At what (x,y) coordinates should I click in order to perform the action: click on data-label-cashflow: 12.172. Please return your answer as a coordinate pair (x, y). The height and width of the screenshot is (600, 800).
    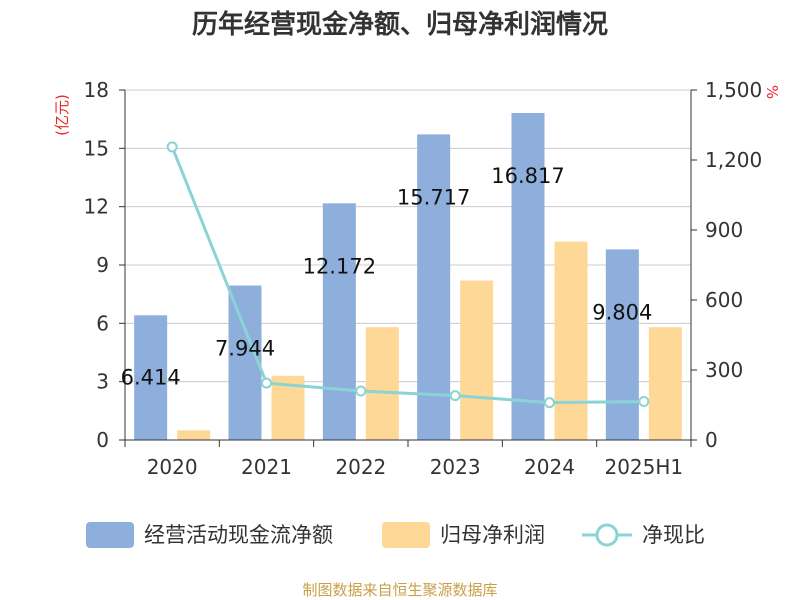
    Looking at the image, I should click on (339, 266).